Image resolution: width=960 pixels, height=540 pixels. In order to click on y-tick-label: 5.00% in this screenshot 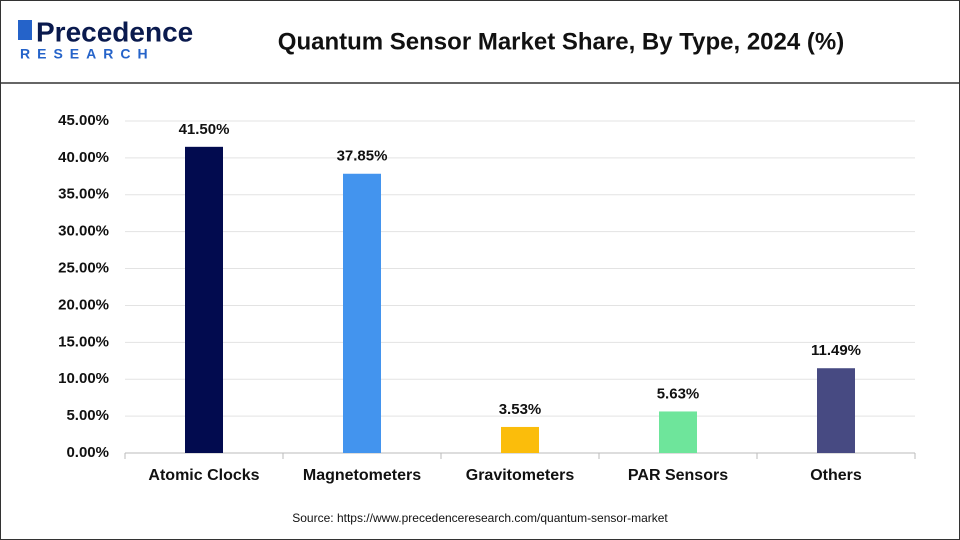, I will do `click(87, 415)`.